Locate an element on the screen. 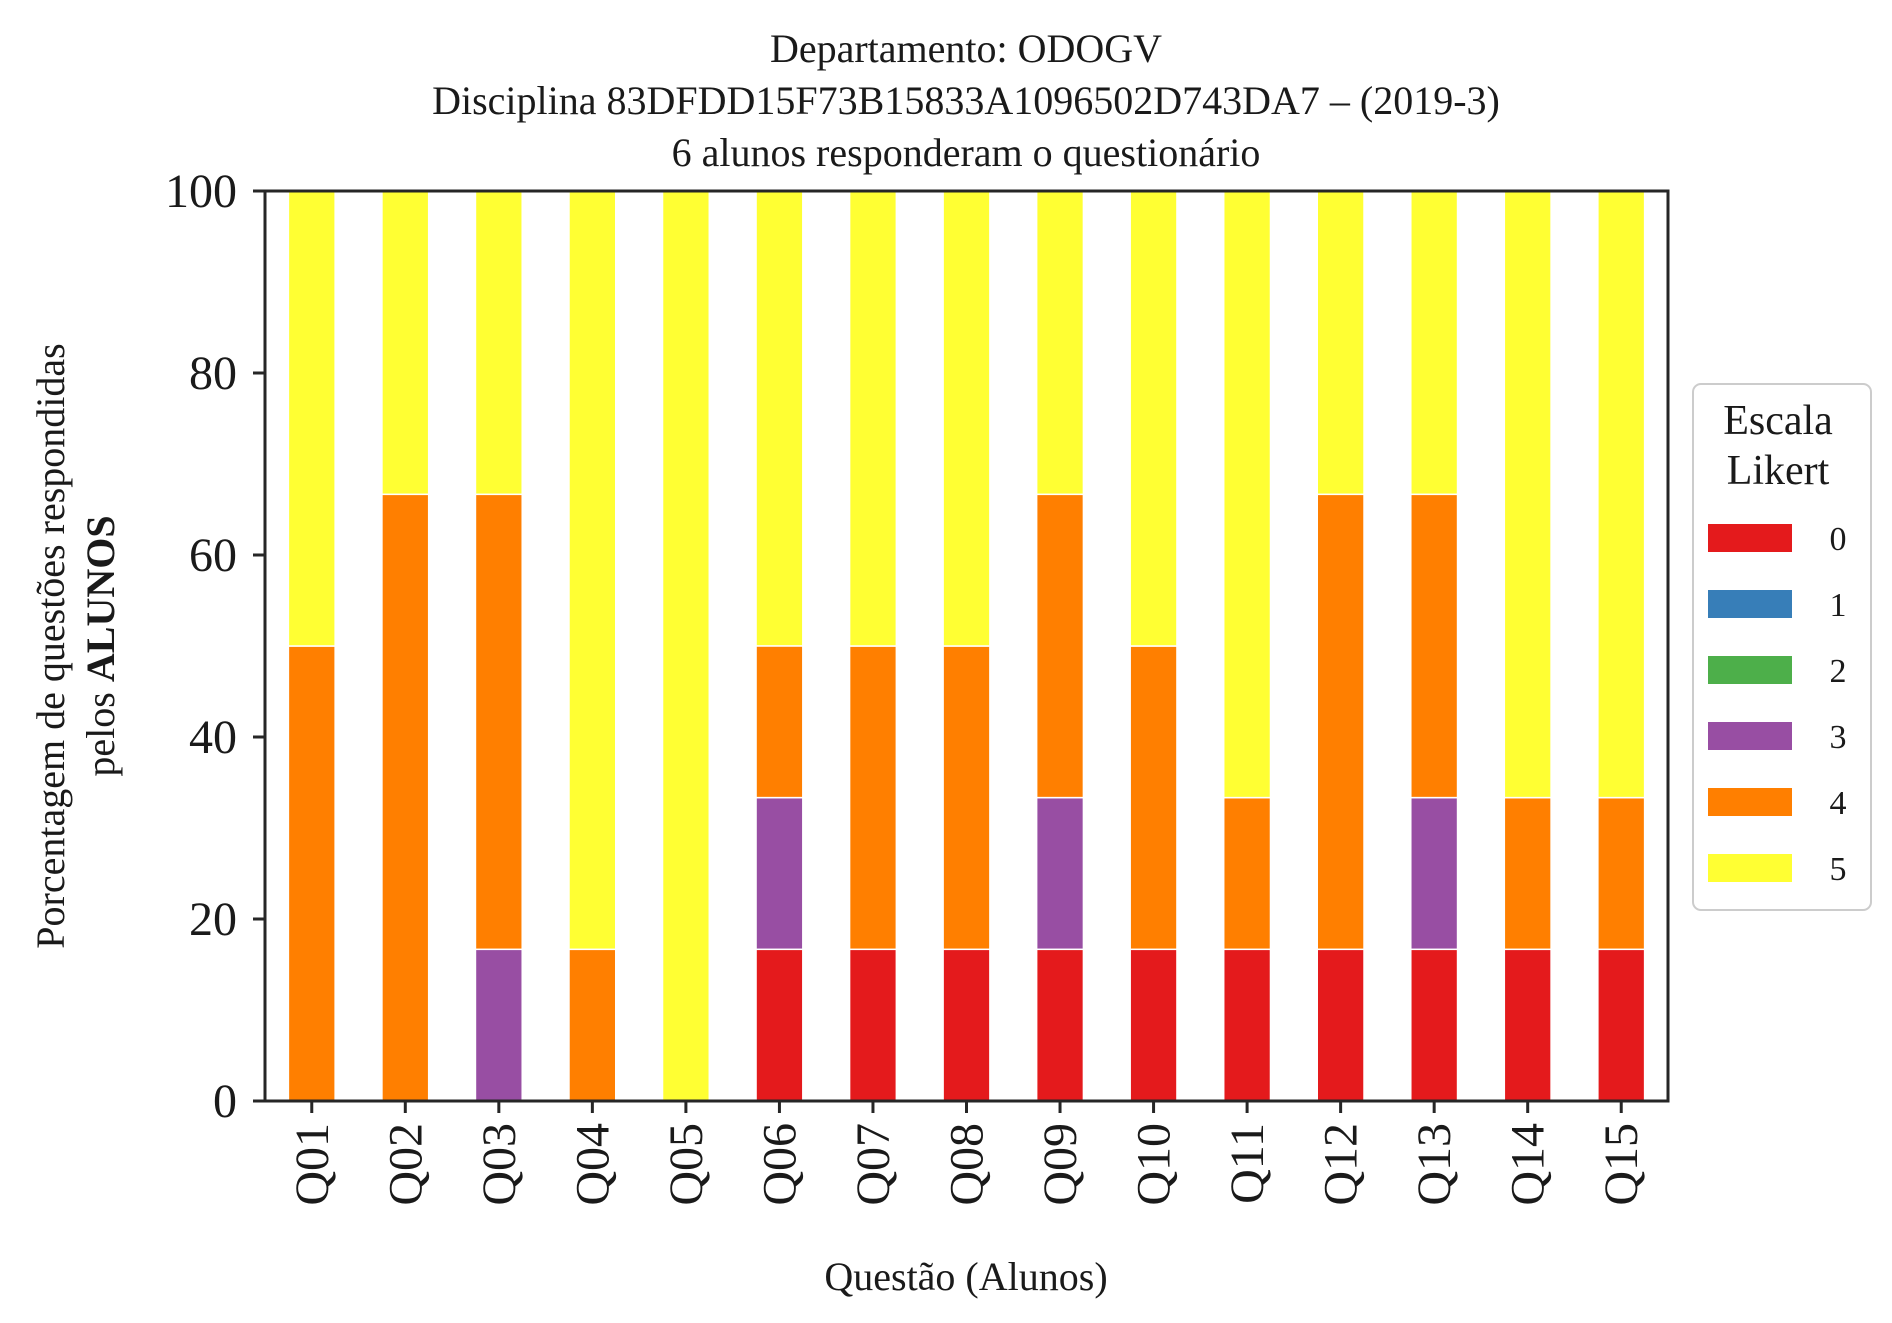 The image size is (1892, 1323). x-axis-label: Questão (Alunos) is located at coordinates (965, 1276).